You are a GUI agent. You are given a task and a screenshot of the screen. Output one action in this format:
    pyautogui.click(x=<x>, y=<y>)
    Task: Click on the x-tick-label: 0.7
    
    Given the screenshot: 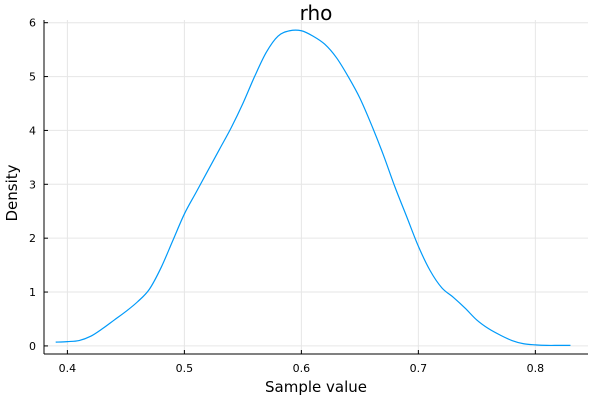 What is the action you would take?
    pyautogui.click(x=419, y=368)
    